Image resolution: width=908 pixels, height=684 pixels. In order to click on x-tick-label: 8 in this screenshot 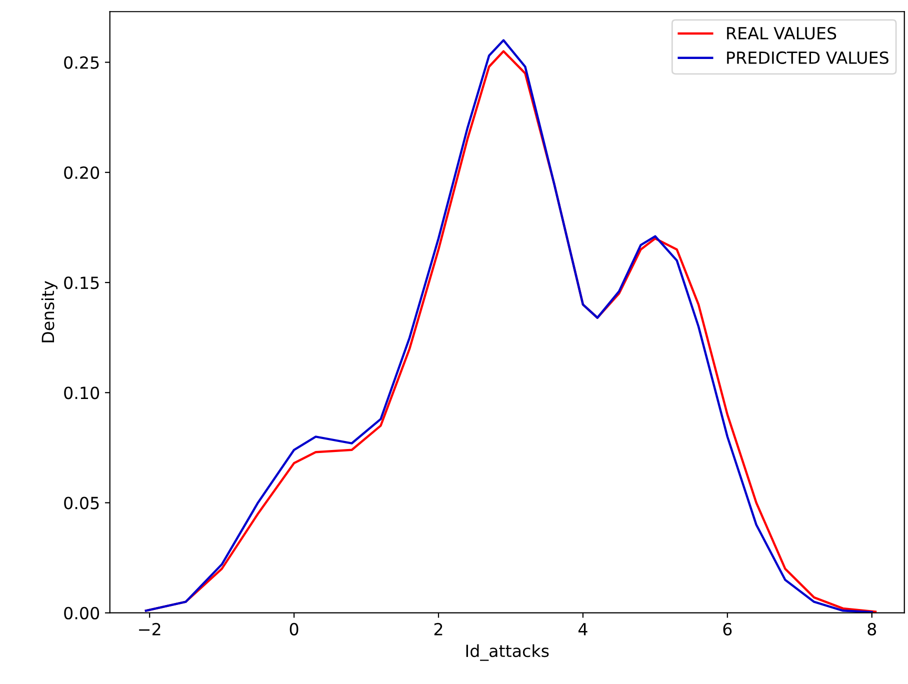, I will do `click(872, 629)`.